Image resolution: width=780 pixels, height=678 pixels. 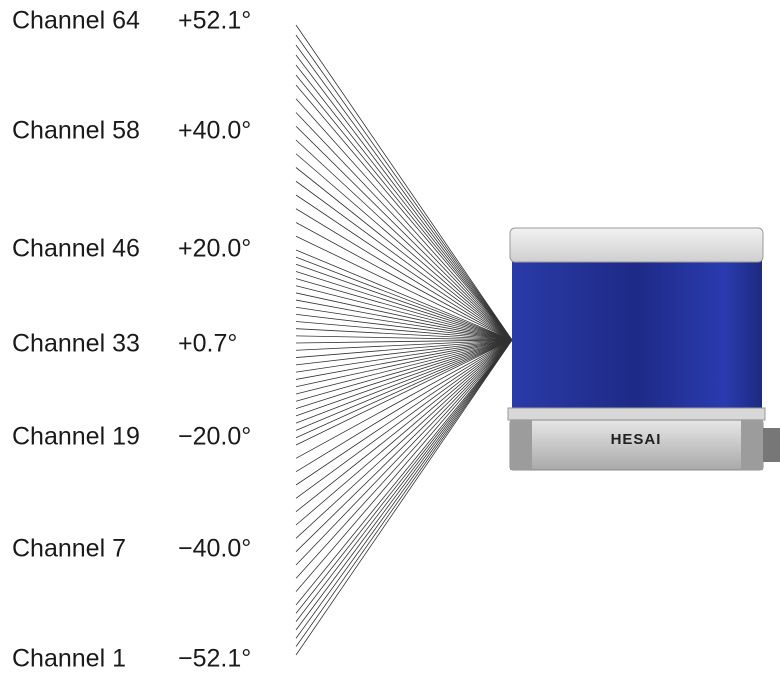 I want to click on channel-angle: +20.0°, so click(x=214, y=249).